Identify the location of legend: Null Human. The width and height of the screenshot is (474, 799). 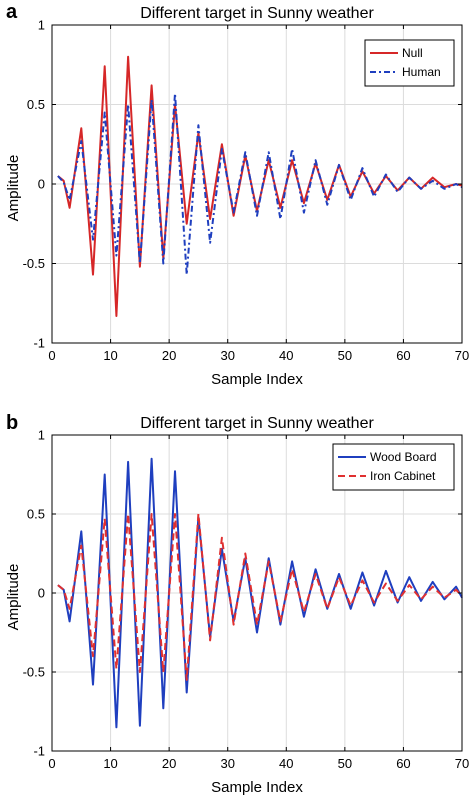
(409, 63).